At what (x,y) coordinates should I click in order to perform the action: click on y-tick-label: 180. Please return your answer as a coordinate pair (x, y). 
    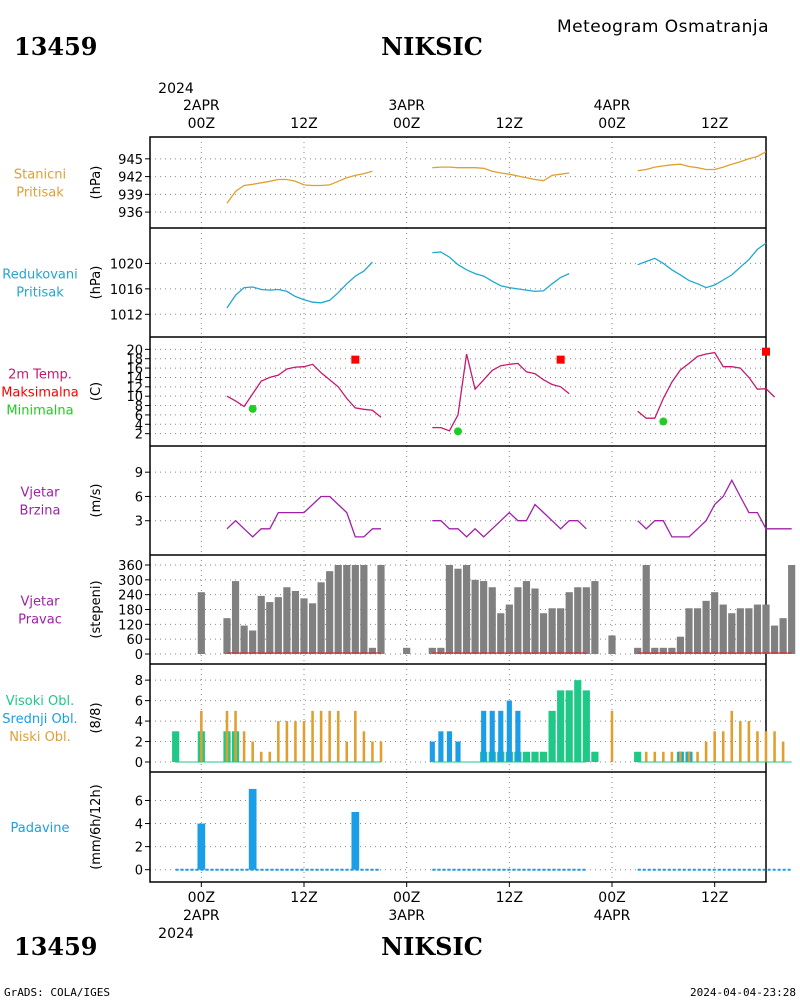
    Looking at the image, I should click on (130, 611).